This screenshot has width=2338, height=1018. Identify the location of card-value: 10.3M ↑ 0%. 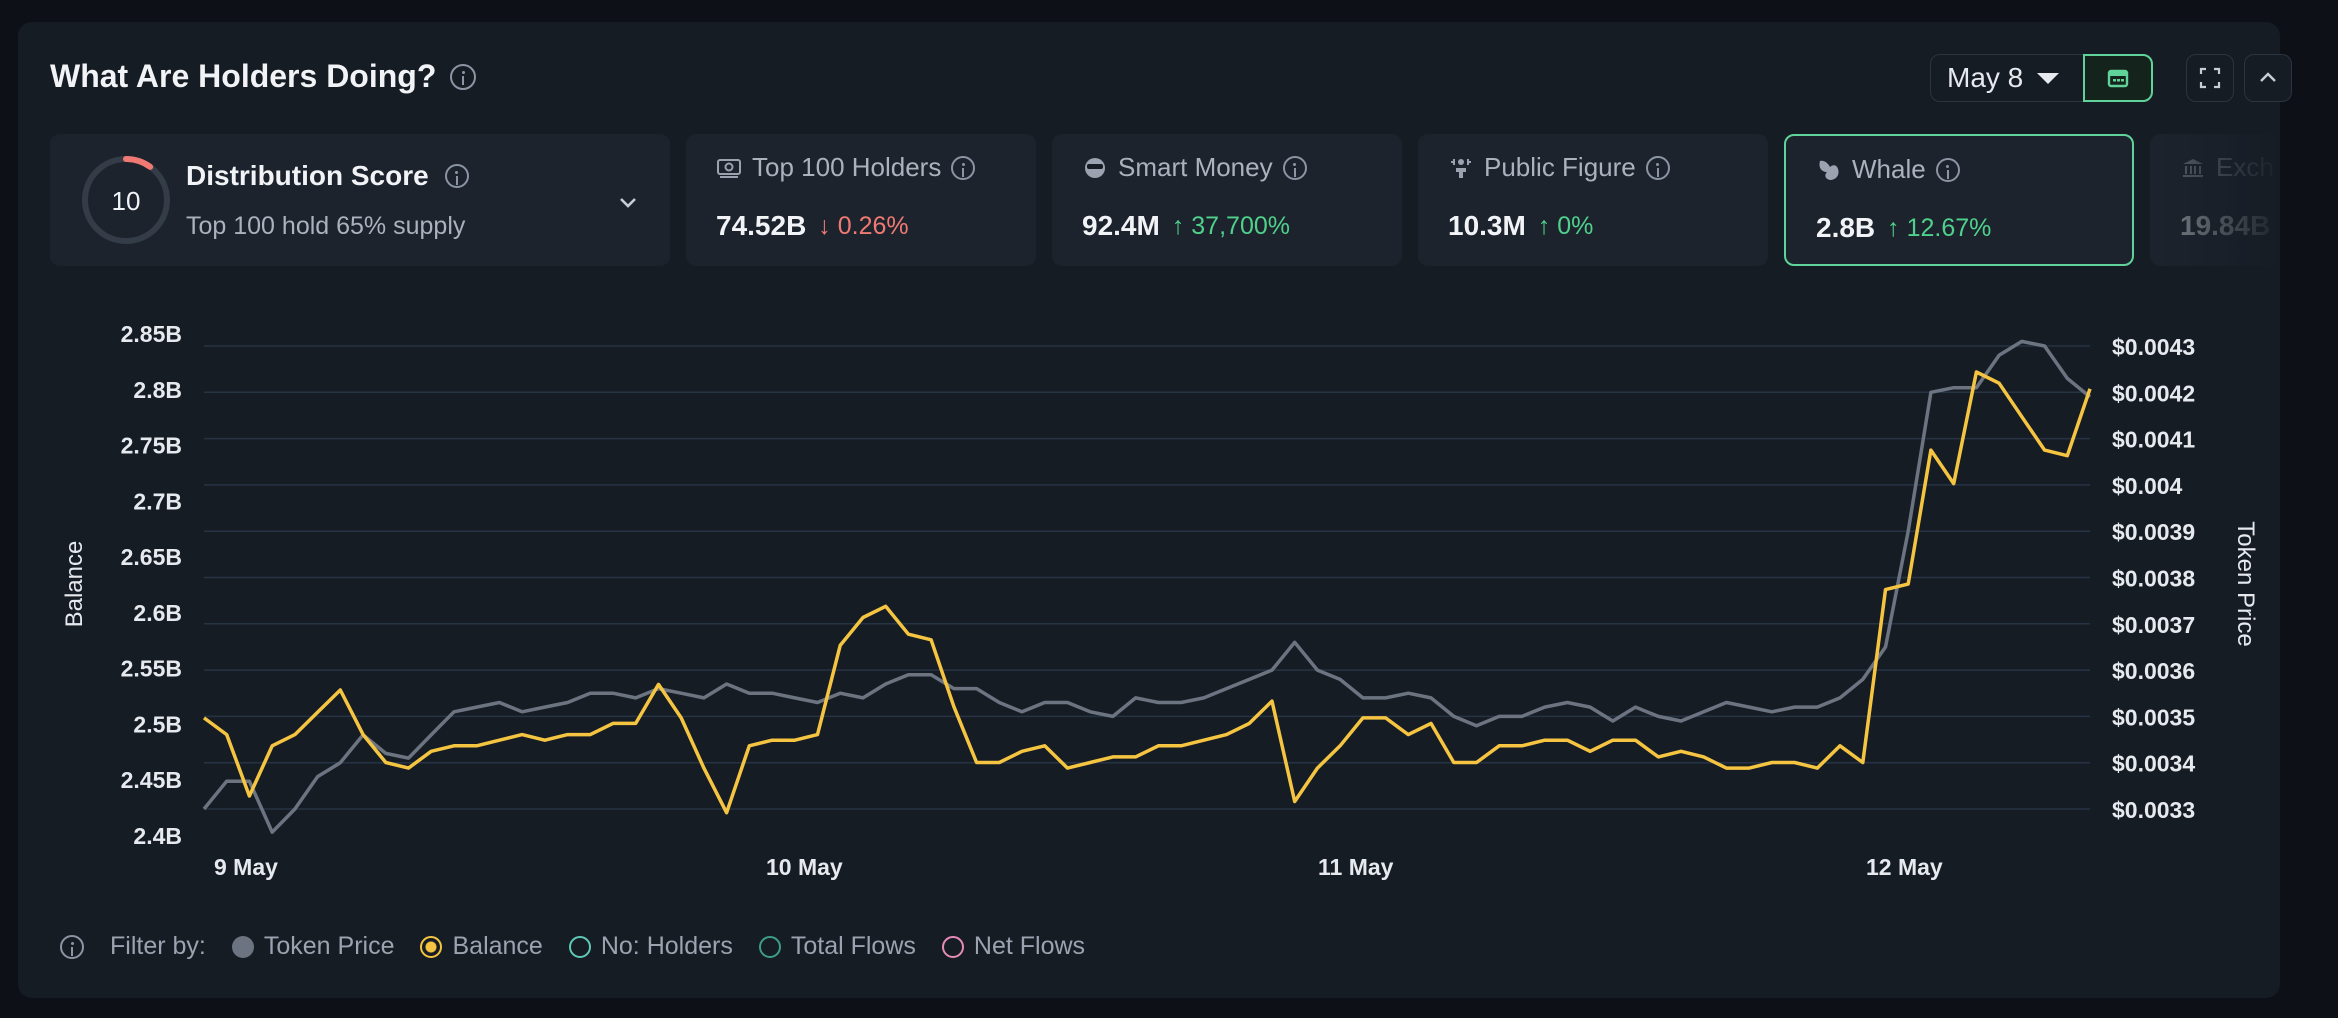
(1520, 226).